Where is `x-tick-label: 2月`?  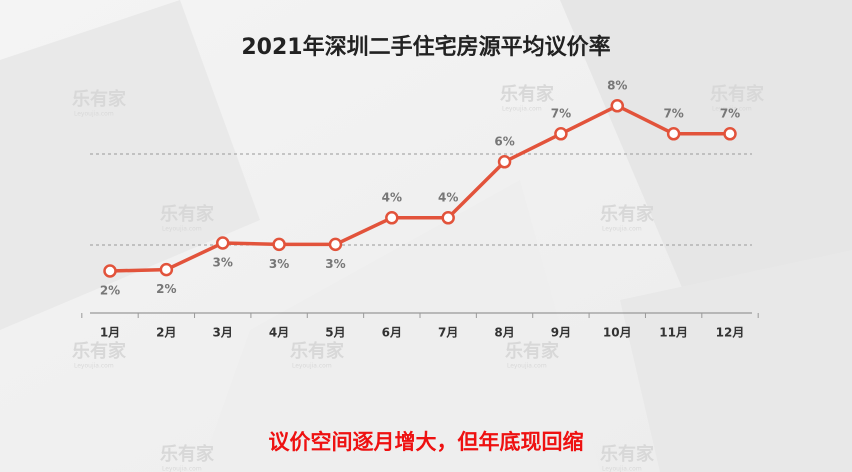 x-tick-label: 2月 is located at coordinates (166, 333).